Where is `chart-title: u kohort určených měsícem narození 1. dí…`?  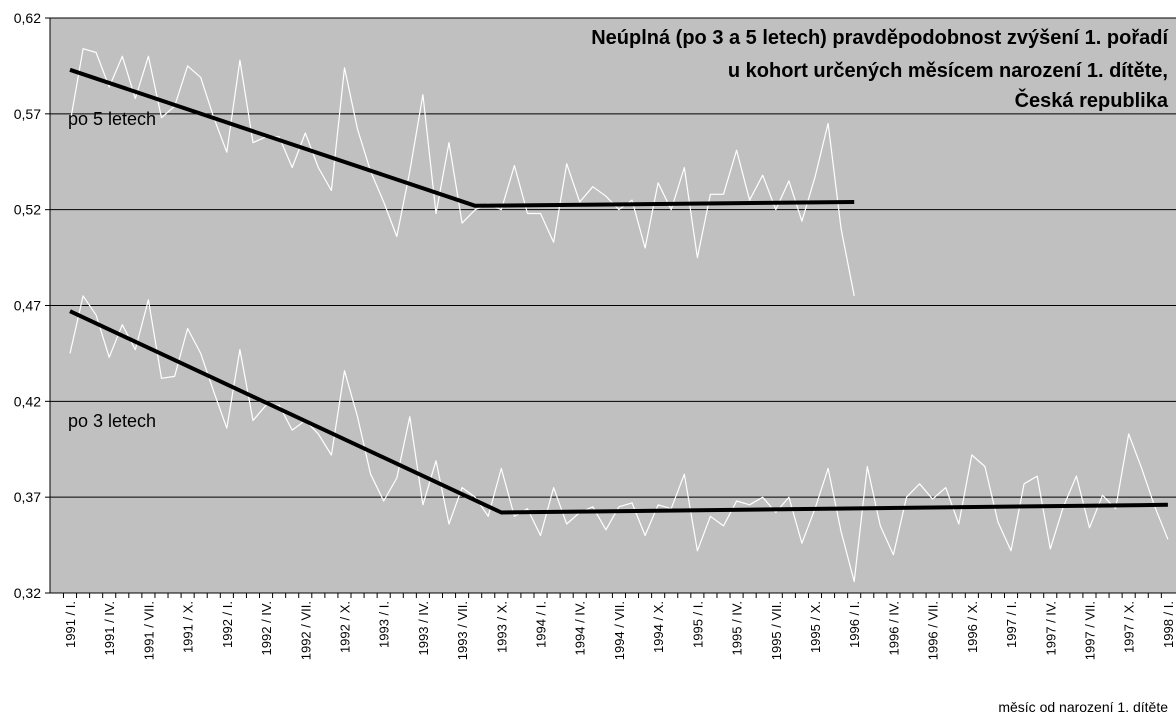
chart-title: u kohort určených měsícem narození 1. dí… is located at coordinates (948, 71).